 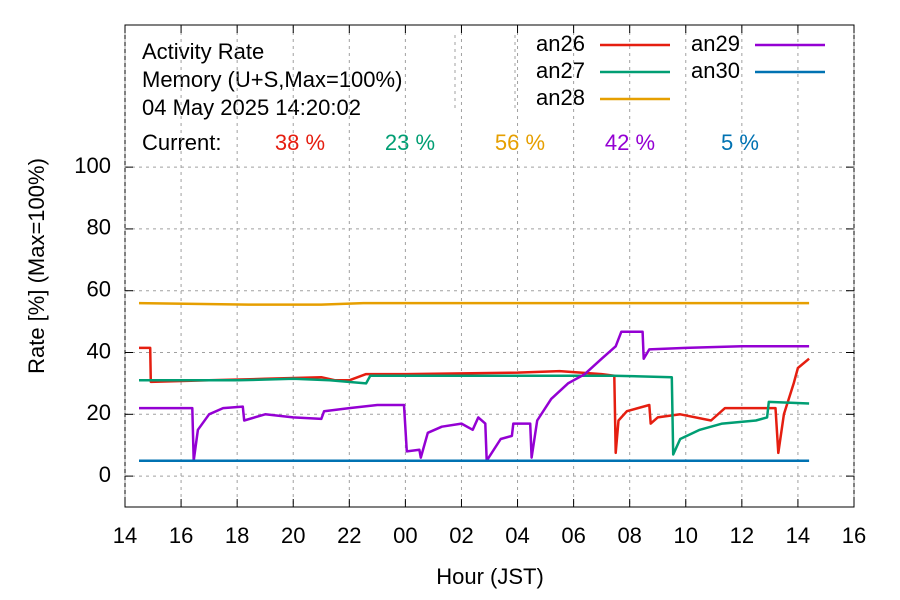 What do you see at coordinates (203, 51) in the screenshot?
I see `title-line: Activity Rate` at bounding box center [203, 51].